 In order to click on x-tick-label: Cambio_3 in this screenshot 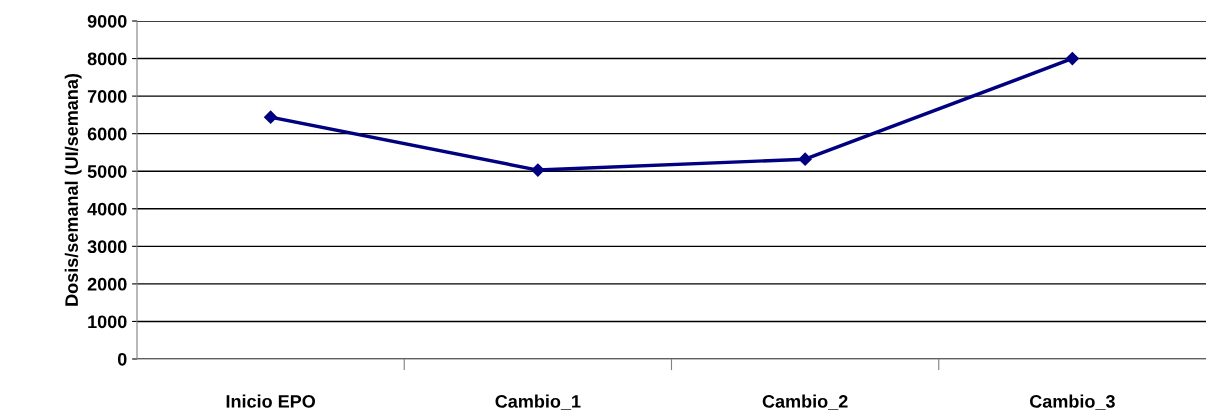, I will do `click(1072, 402)`.